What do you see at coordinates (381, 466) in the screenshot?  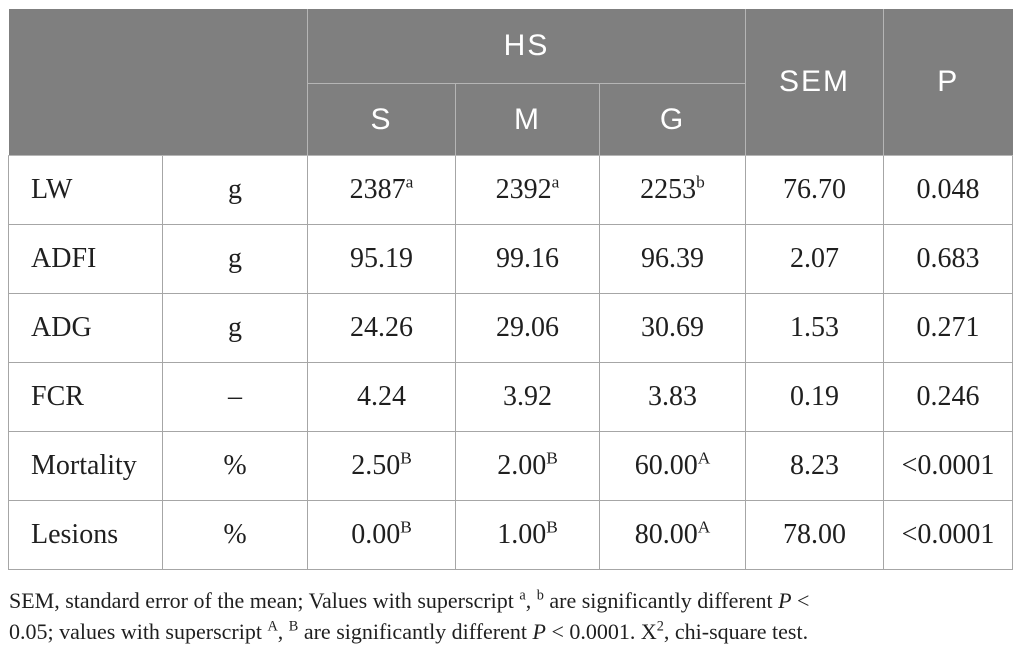 I see `row-value: 2.50B` at bounding box center [381, 466].